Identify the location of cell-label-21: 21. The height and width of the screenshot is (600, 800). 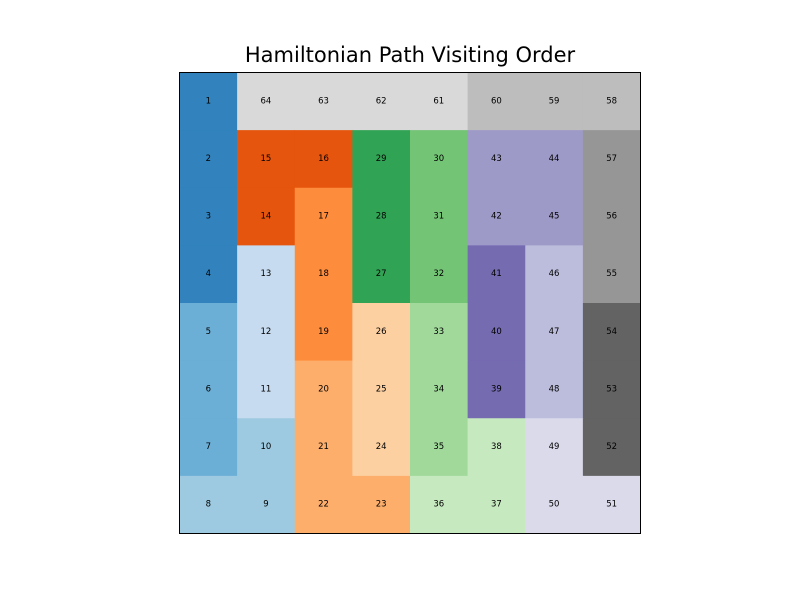
(323, 447).